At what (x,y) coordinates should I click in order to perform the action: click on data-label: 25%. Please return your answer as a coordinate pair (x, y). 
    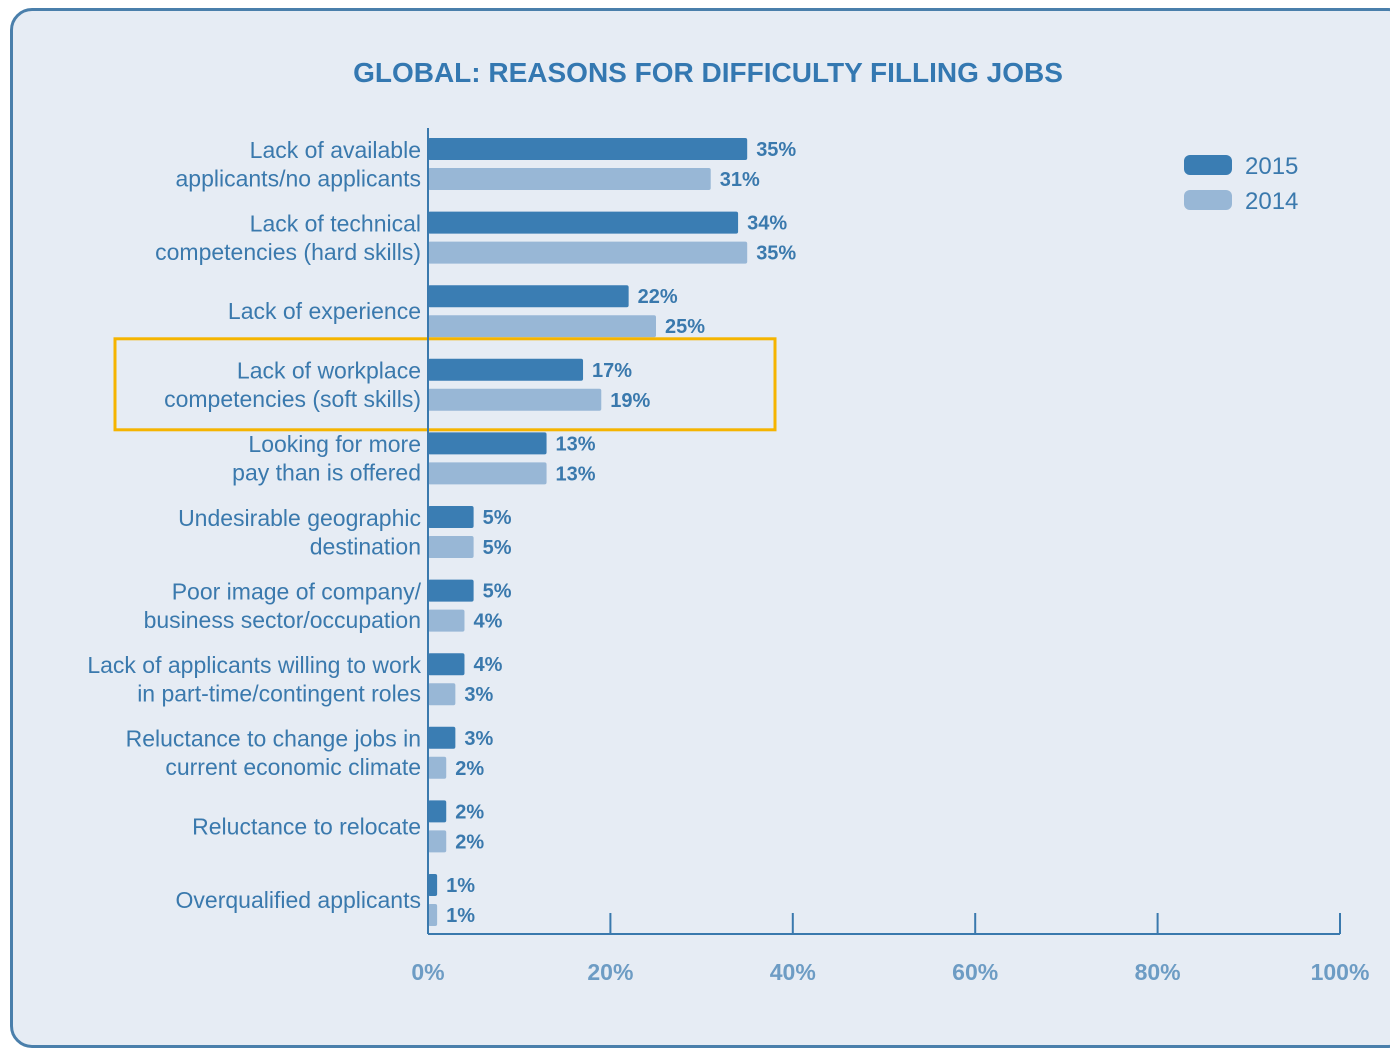
    Looking at the image, I should click on (685, 327).